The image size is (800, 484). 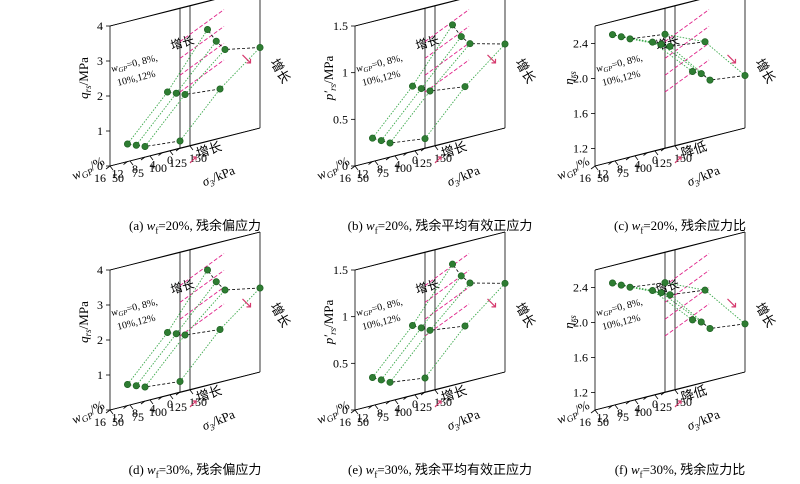 I want to click on caption-wf: w, so click(x=635, y=469).